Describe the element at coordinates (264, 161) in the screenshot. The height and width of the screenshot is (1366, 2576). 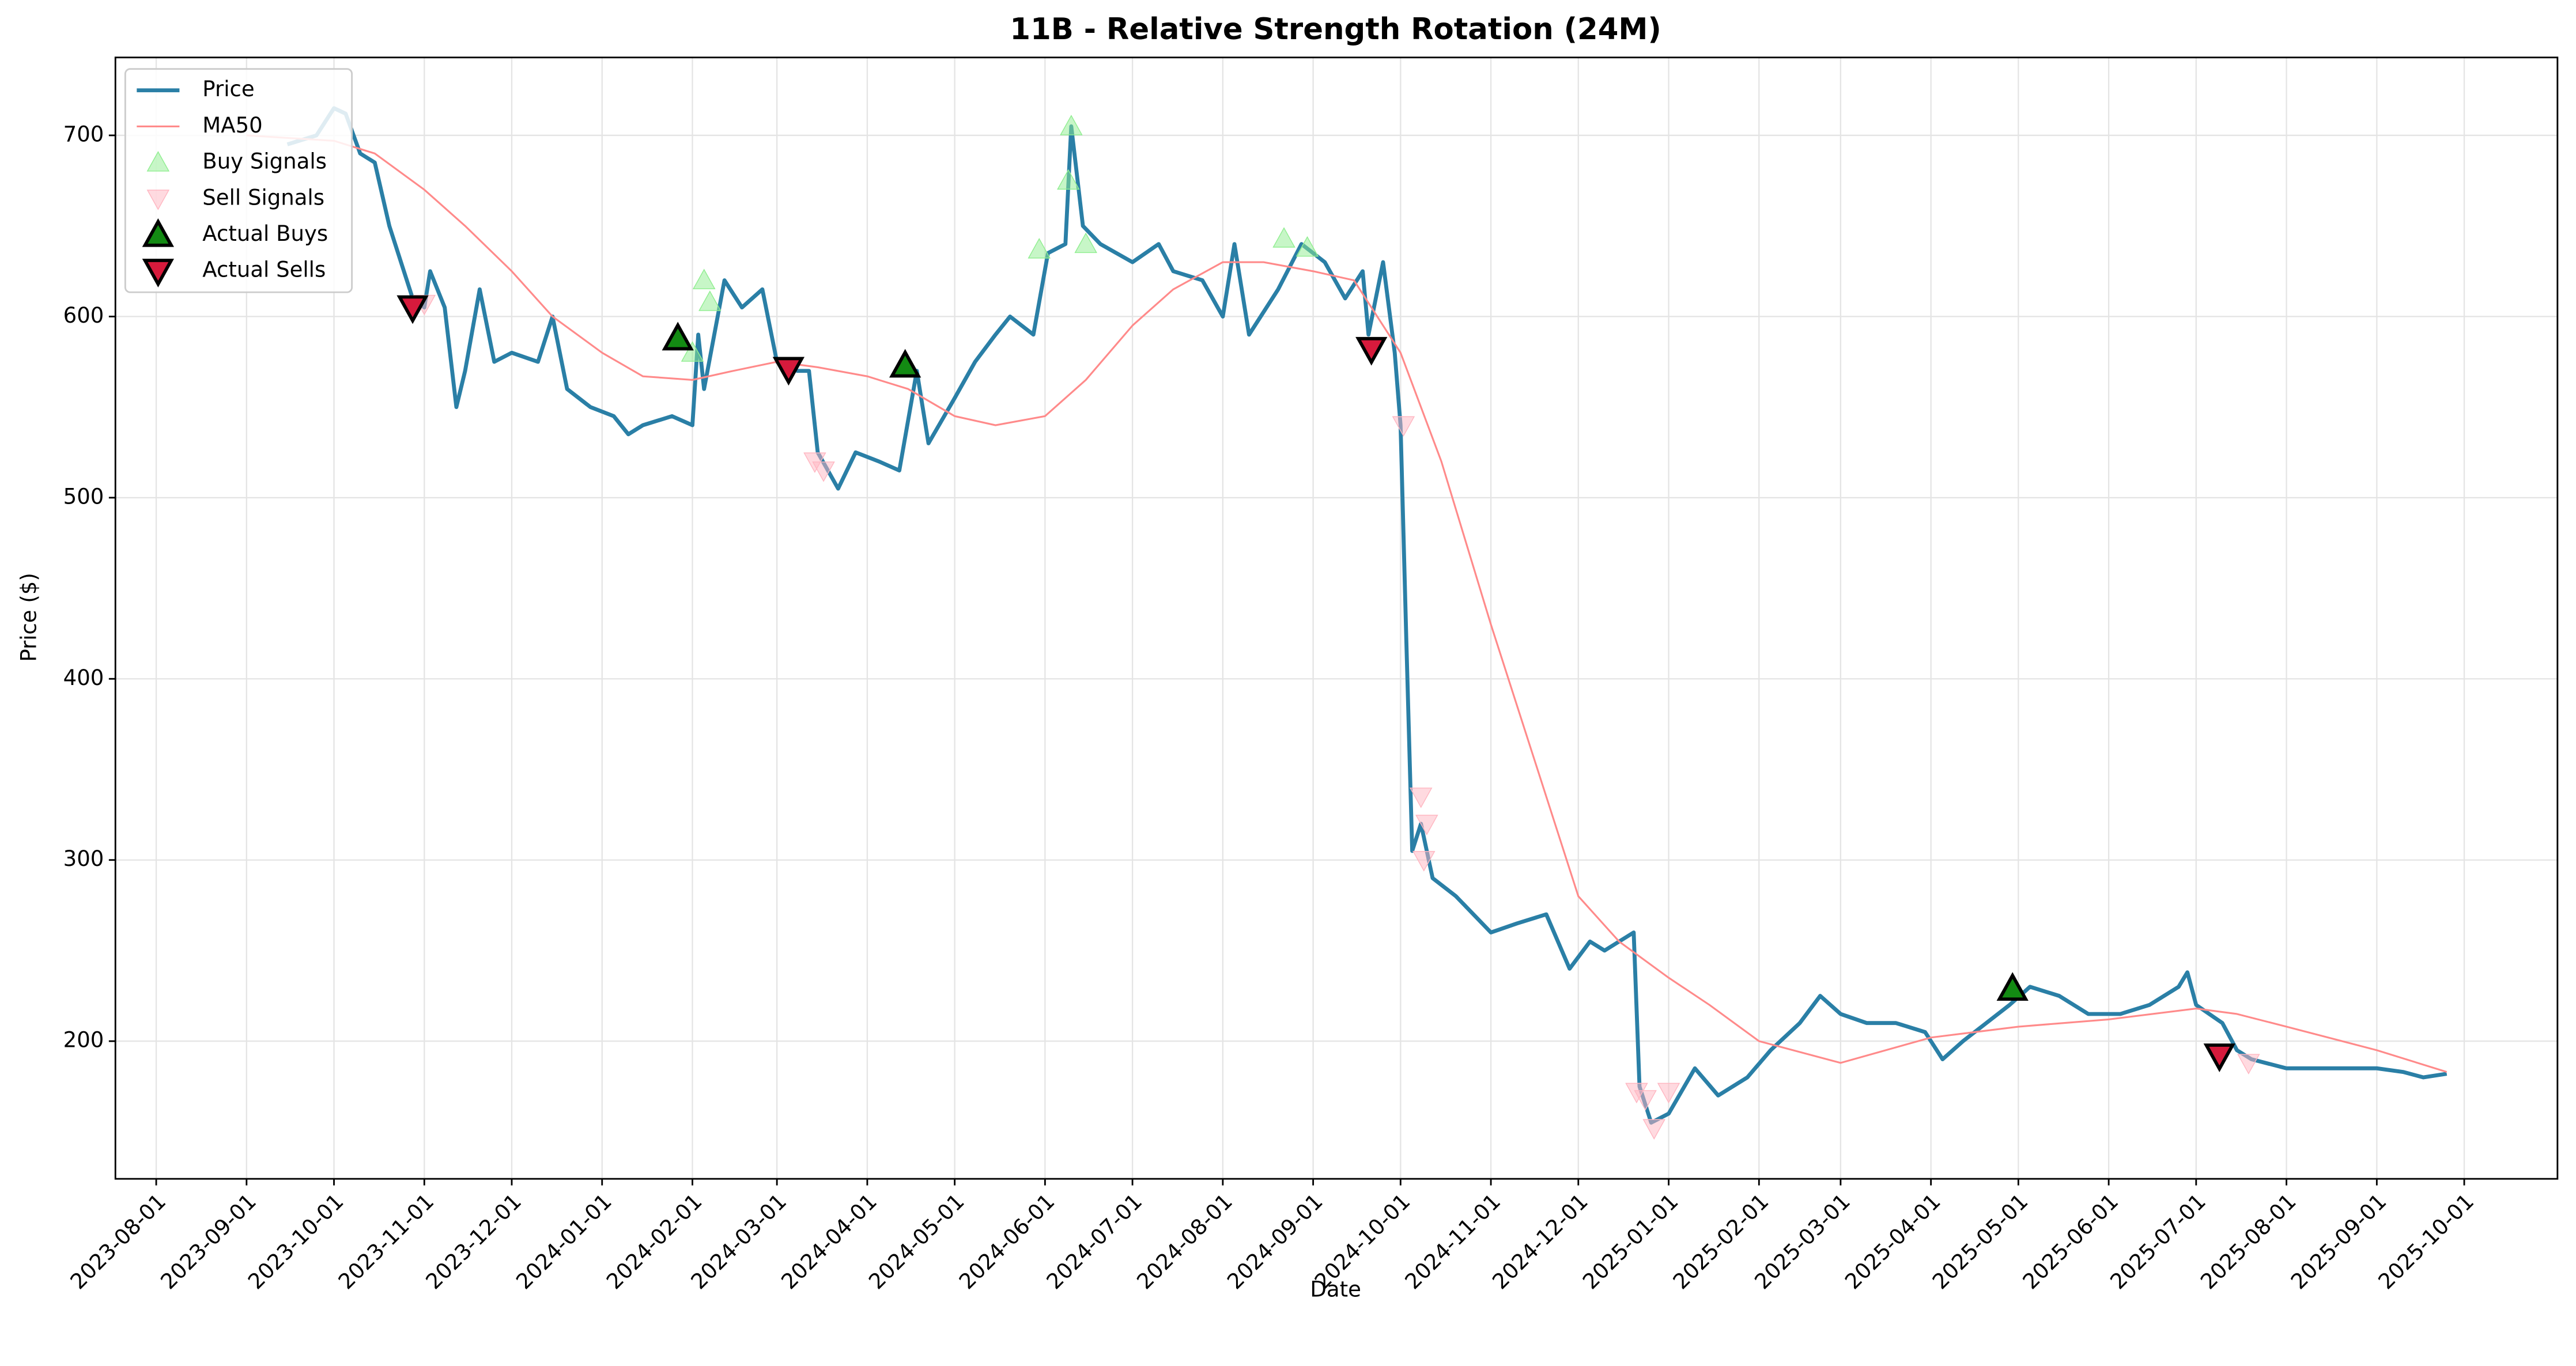
I see `legend-label: Buy Signals` at that location.